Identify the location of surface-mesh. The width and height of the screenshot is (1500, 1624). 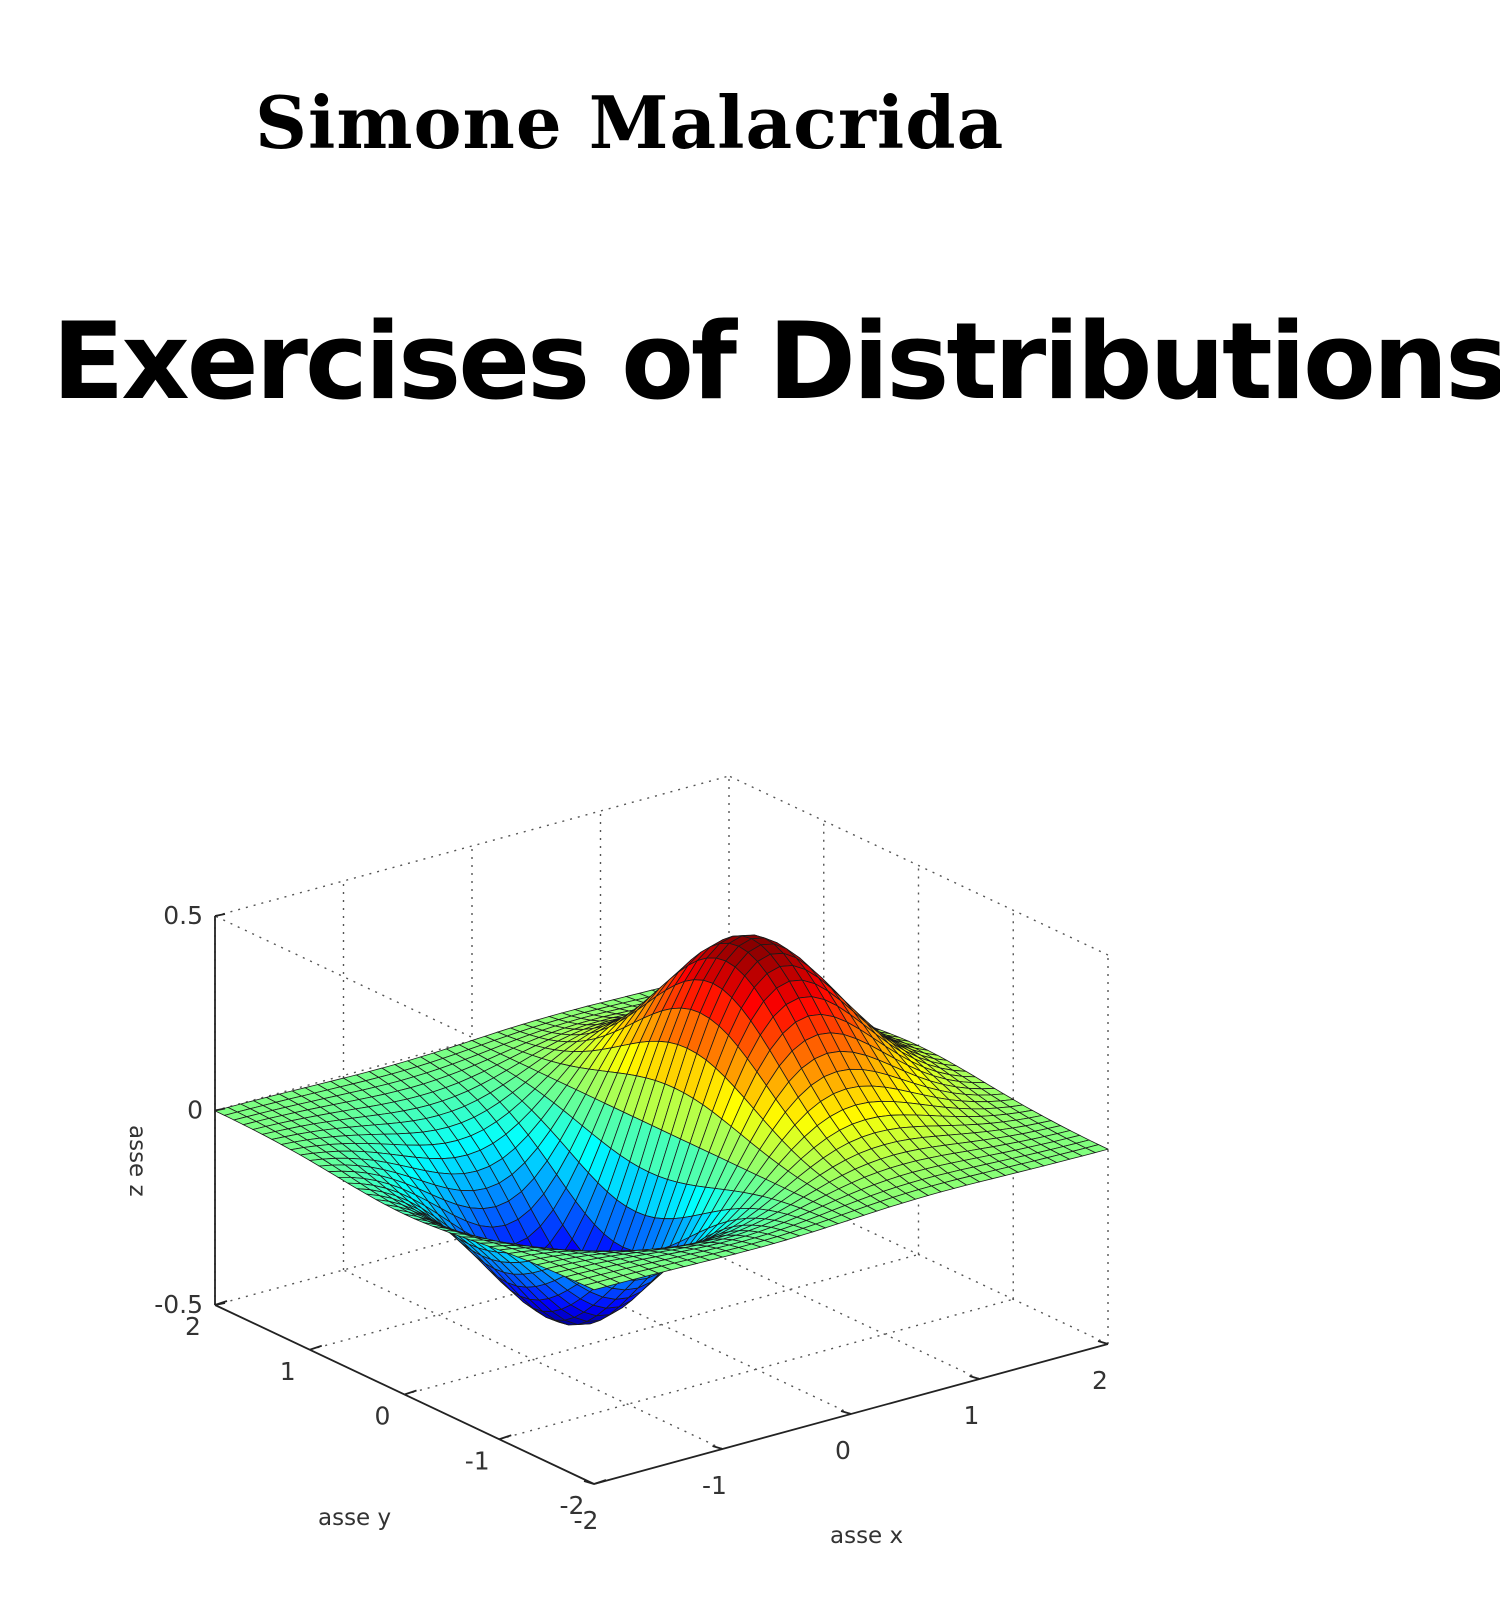
(661, 1130).